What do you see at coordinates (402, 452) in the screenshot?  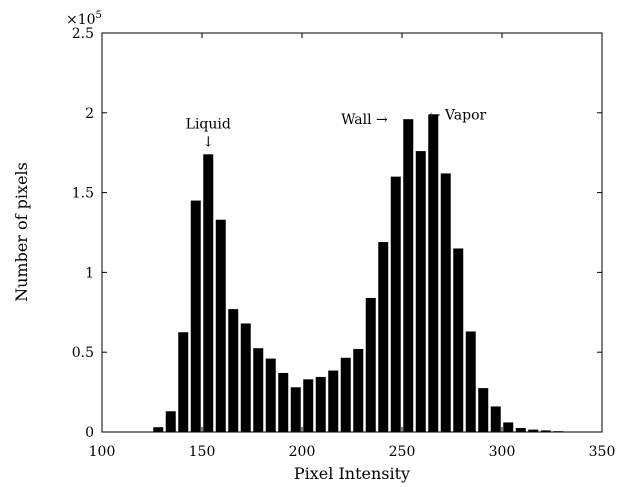 I see `x-tick-label: 250` at bounding box center [402, 452].